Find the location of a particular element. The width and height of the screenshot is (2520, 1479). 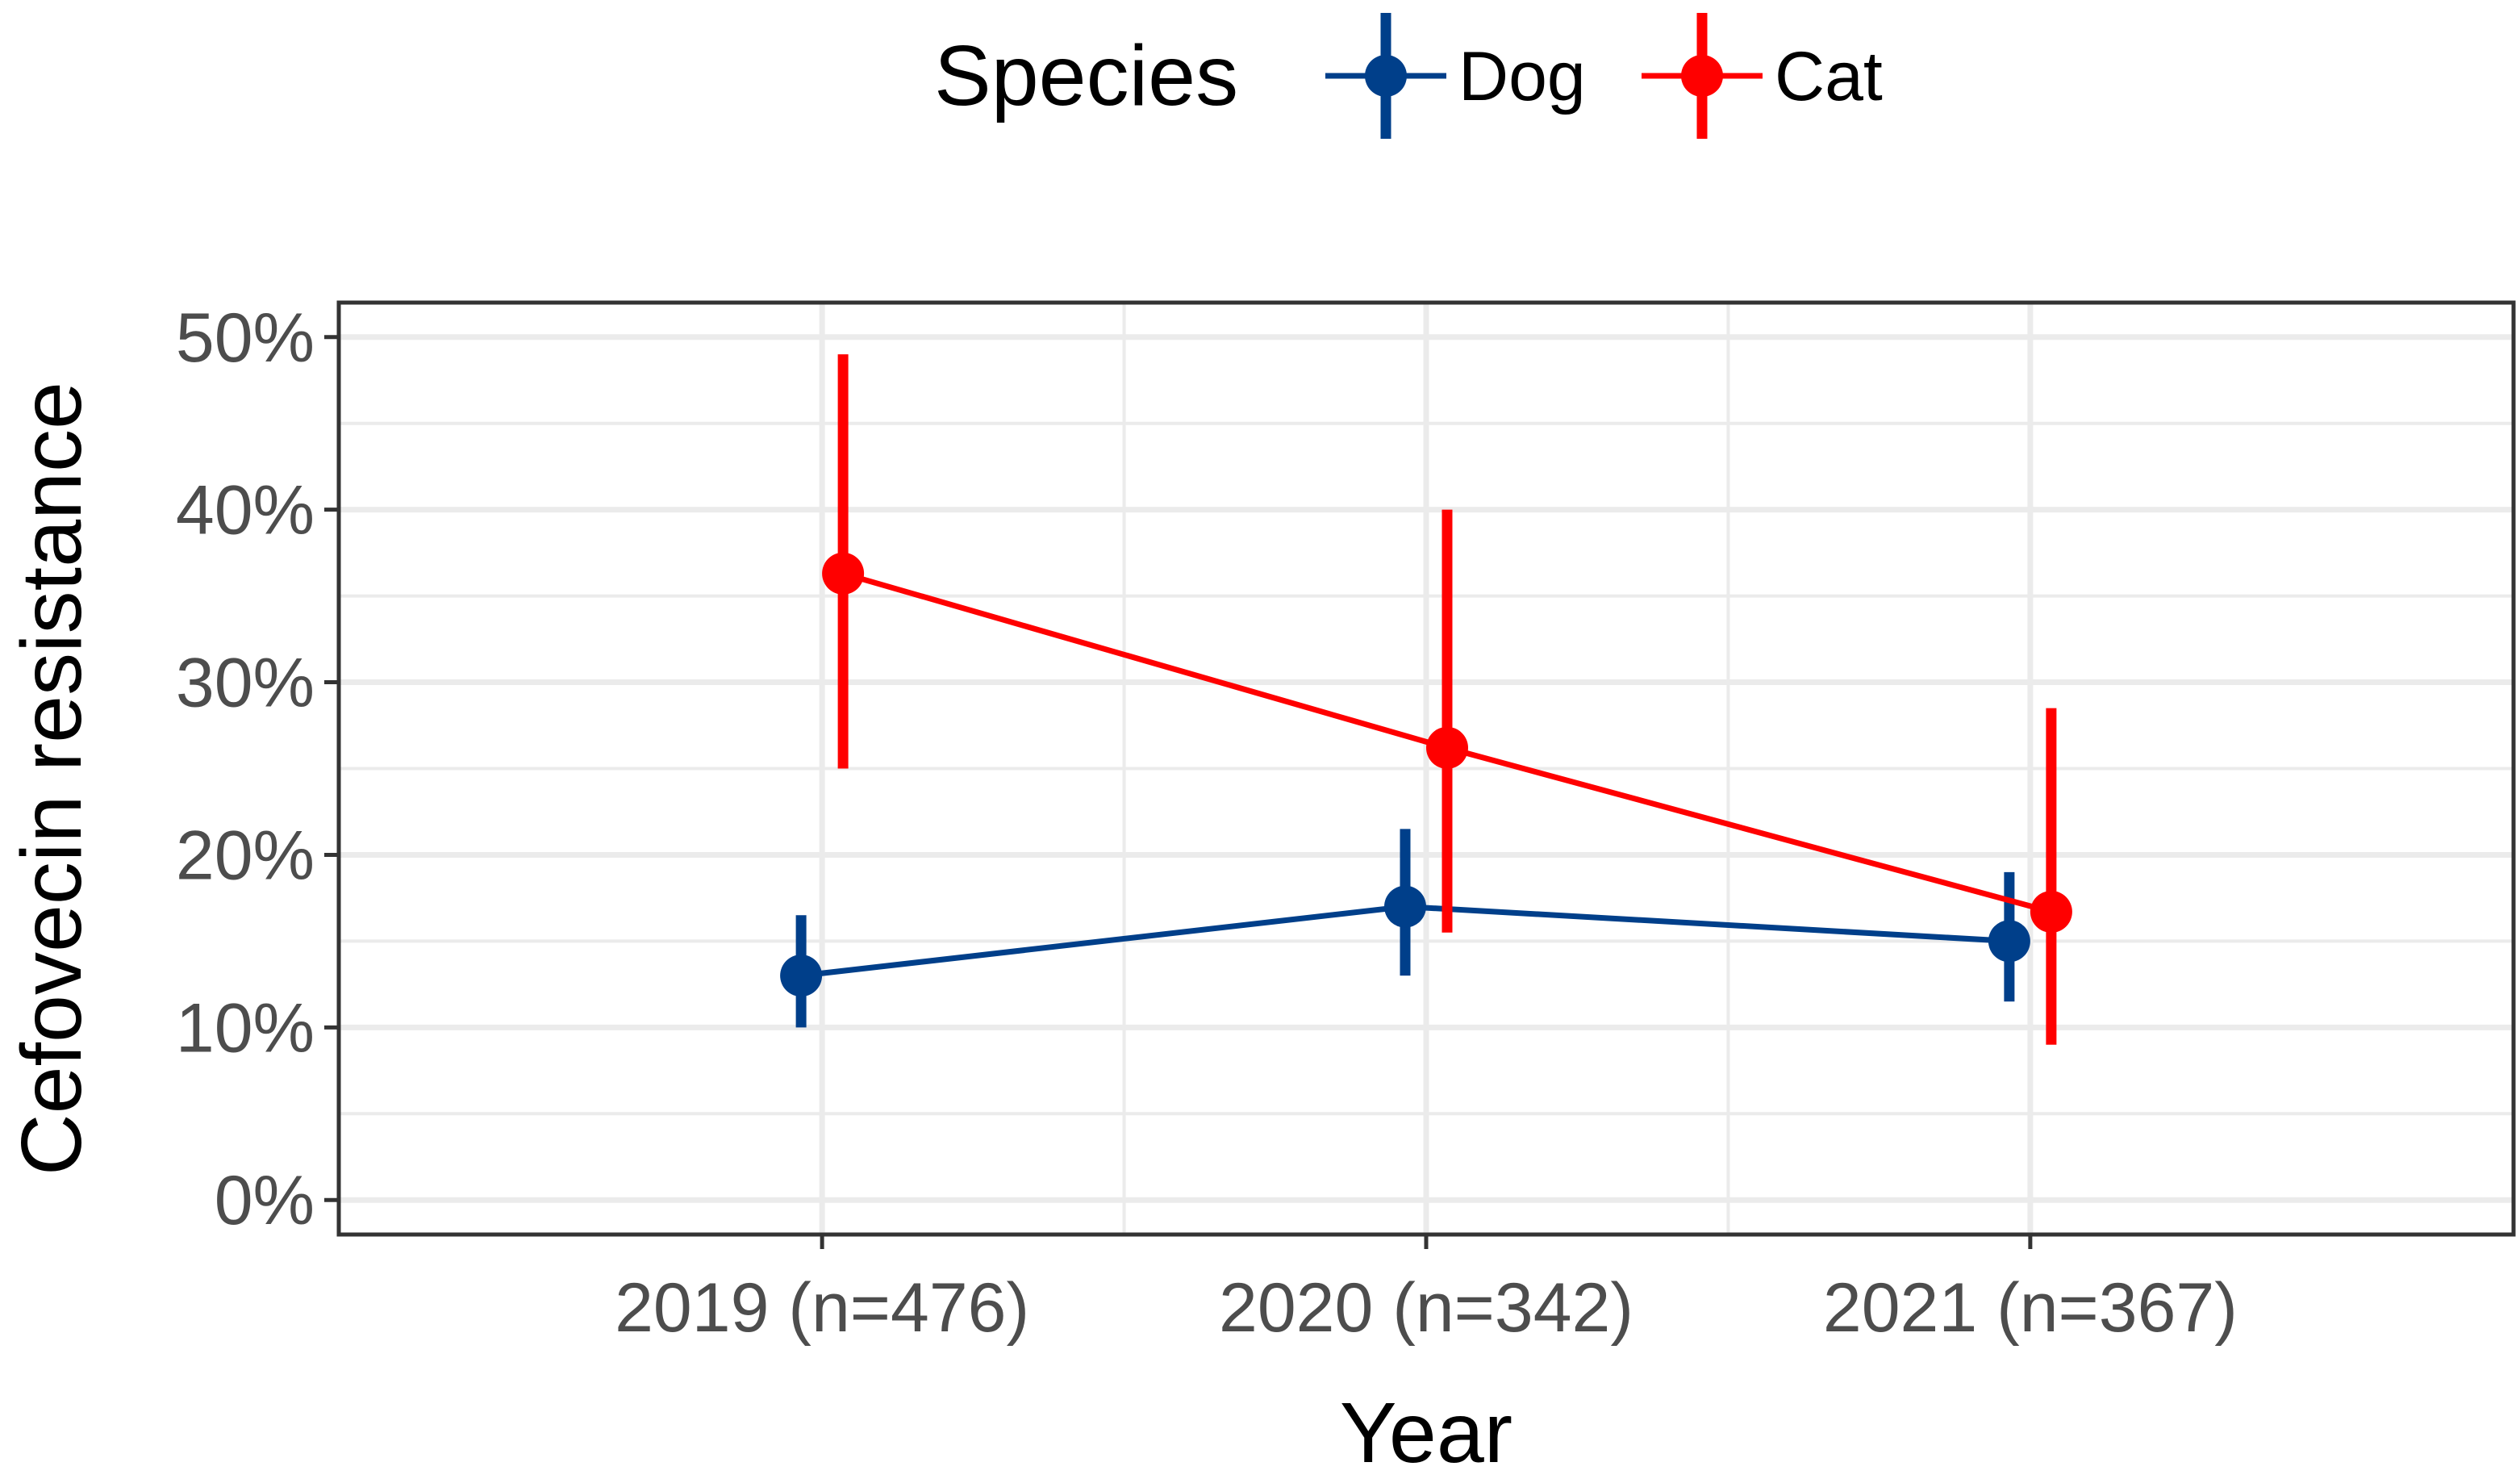

legend-label-cat: Cat is located at coordinates (1829, 76).